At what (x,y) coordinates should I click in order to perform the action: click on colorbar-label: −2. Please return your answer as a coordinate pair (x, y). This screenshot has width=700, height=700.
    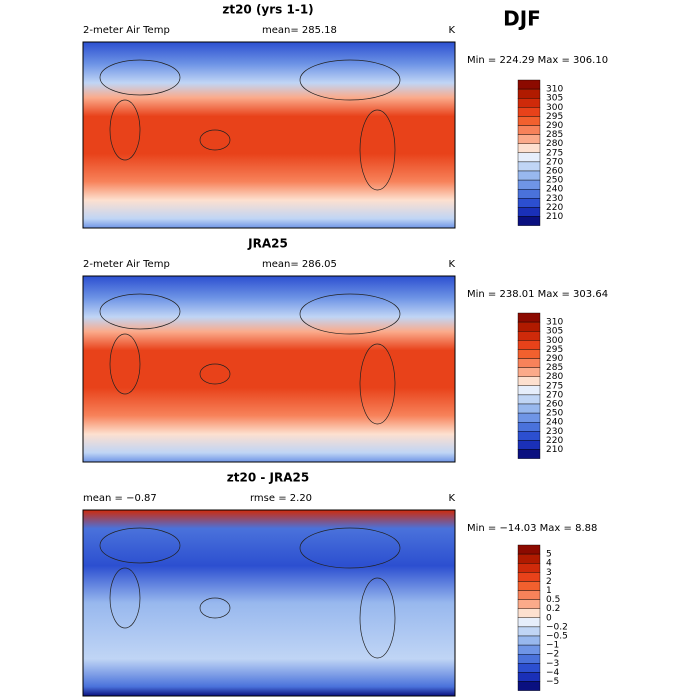
    Looking at the image, I should click on (552, 655).